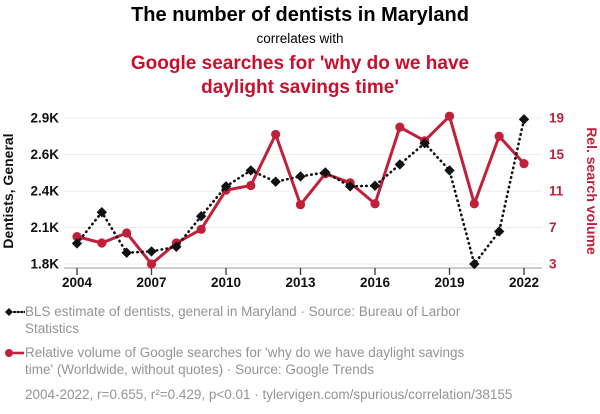 The height and width of the screenshot is (414, 600). Describe the element at coordinates (226, 282) in the screenshot. I see `svg-text: 2010` at that location.